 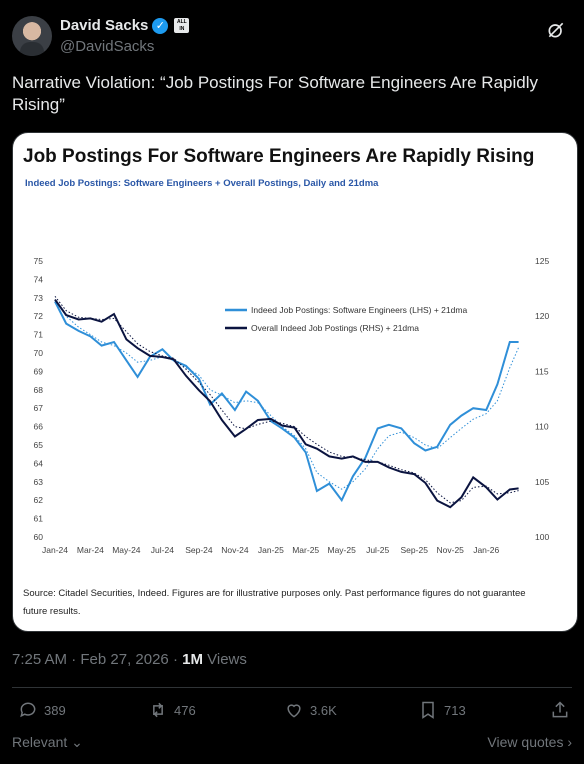 What do you see at coordinates (542, 427) in the screenshot?
I see `y-right-tick-label: 110` at bounding box center [542, 427].